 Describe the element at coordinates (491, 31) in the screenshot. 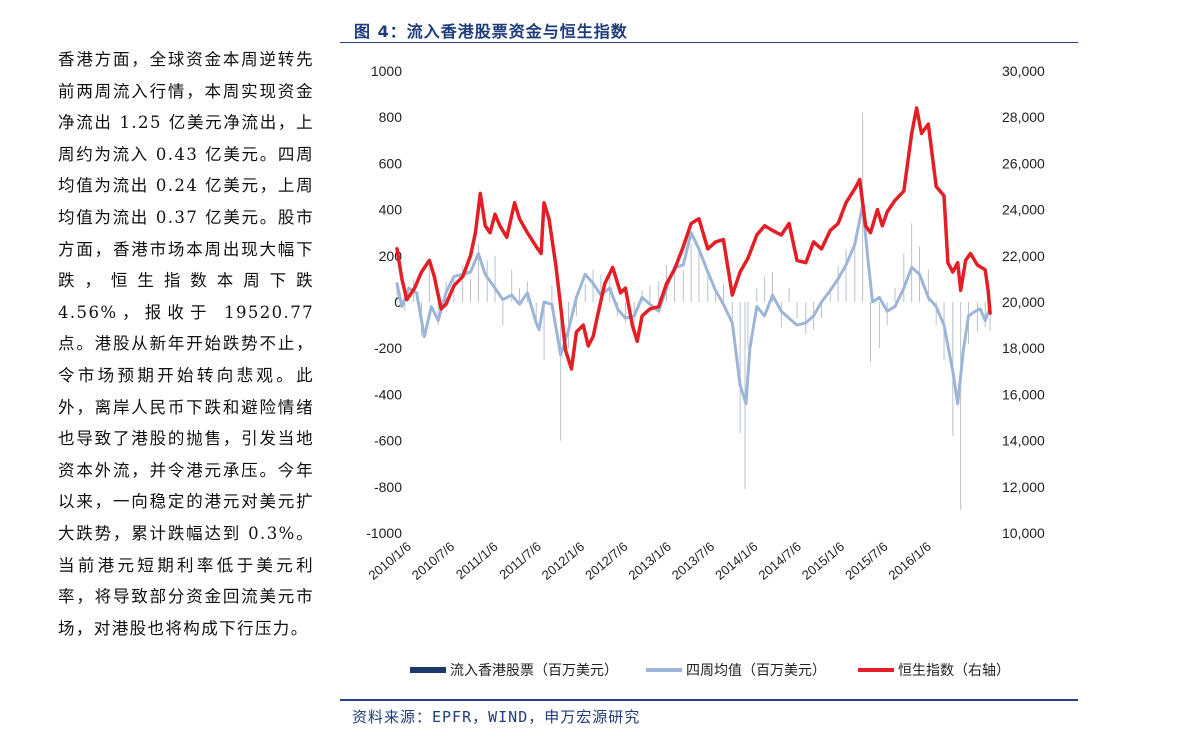

I see `figure-title: 图 4：流入香港股票资金与恒生指数` at that location.